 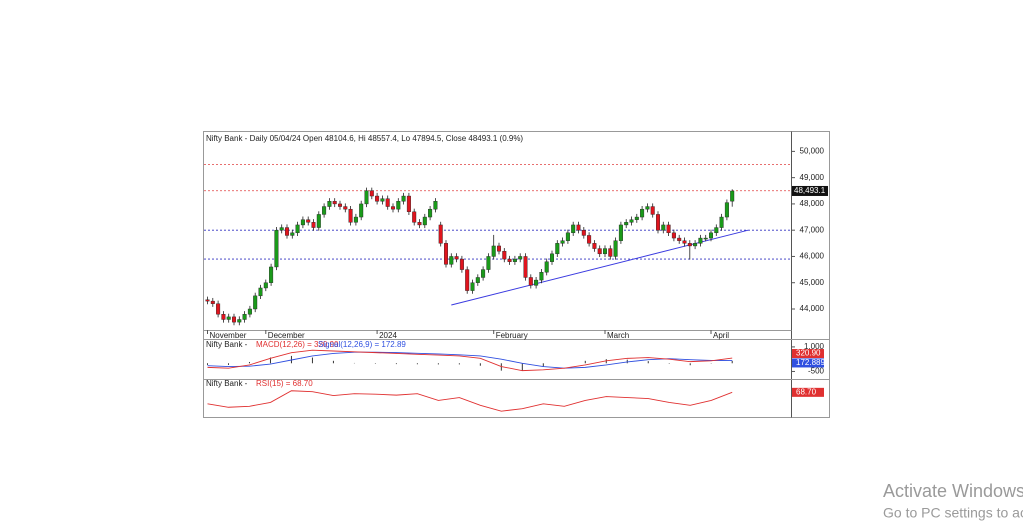 What do you see at coordinates (812, 177) in the screenshot?
I see `y-tick-label: 49,000` at bounding box center [812, 177].